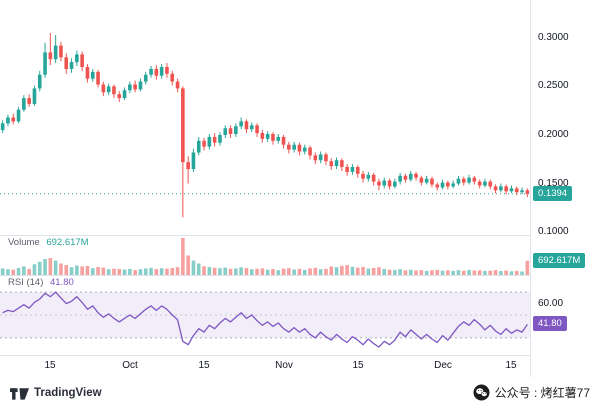  Describe the element at coordinates (553, 183) in the screenshot. I see `price-axis-tick-label: 0.1500` at that location.